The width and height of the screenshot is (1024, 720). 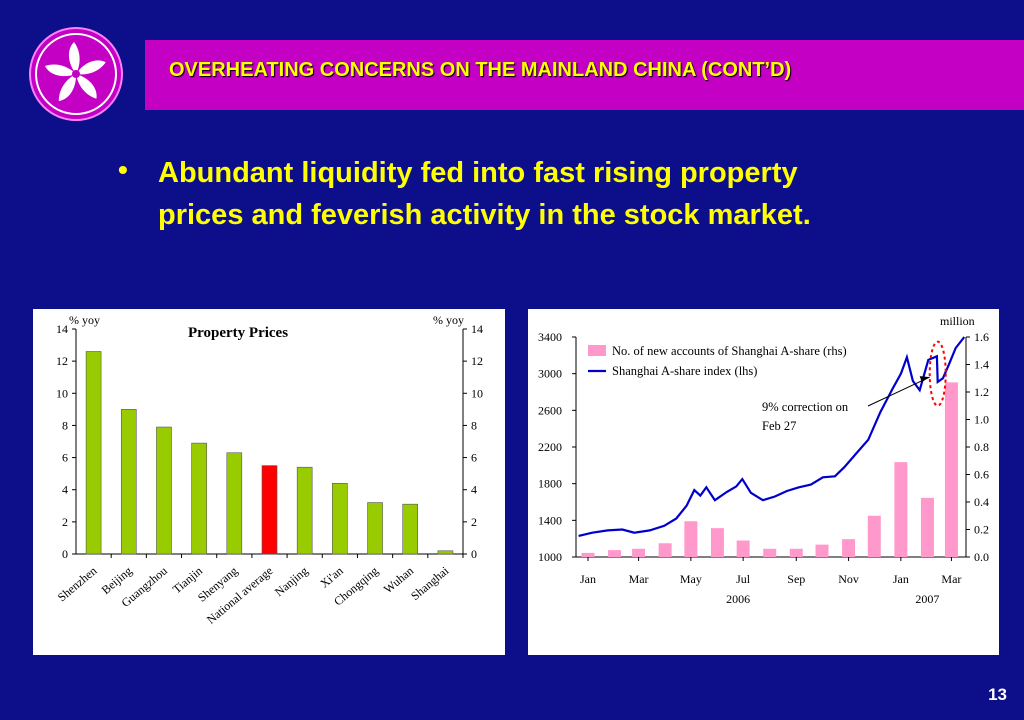 I want to click on x-tick-label: Jul, so click(x=743, y=579).